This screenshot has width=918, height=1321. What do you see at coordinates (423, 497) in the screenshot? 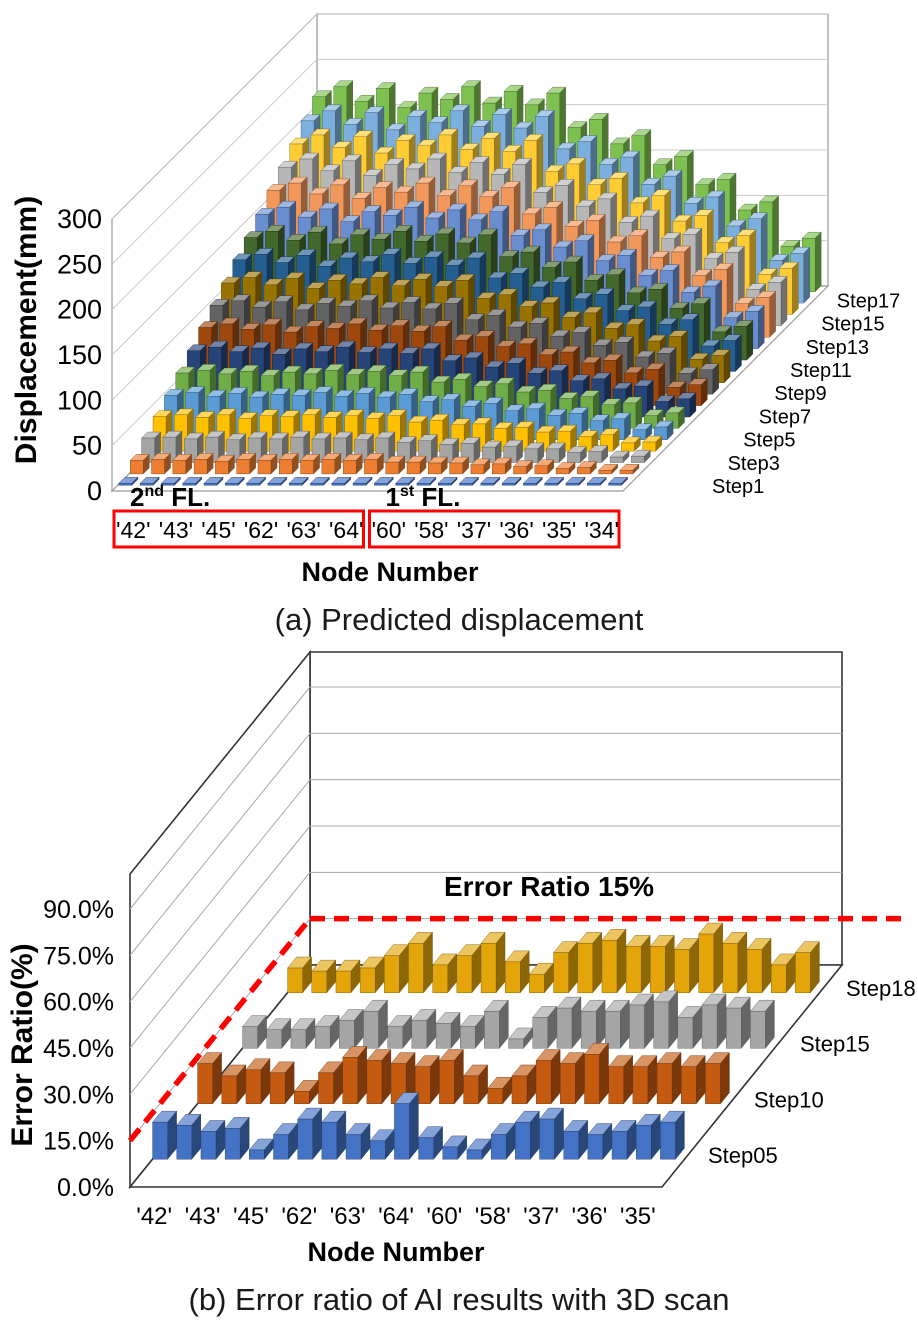
I see `floor-group-label: 1st FL.` at bounding box center [423, 497].